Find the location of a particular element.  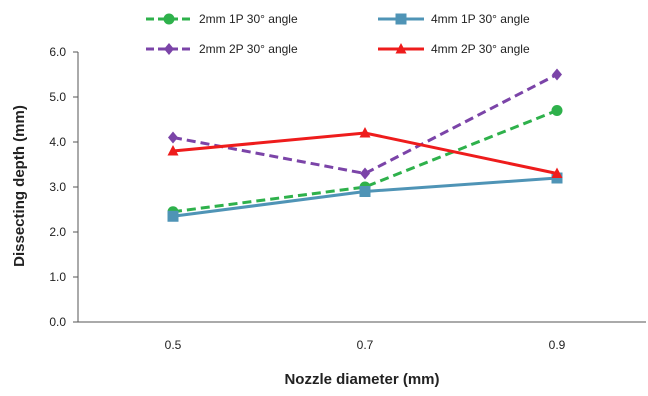

y-tick-label: 6.0 is located at coordinates (57, 52).